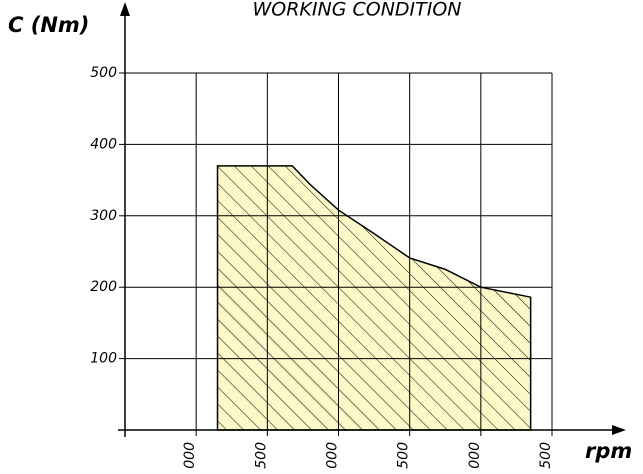 The height and width of the screenshot is (474, 643). I want to click on x-axis-label: rpm, so click(608, 451).